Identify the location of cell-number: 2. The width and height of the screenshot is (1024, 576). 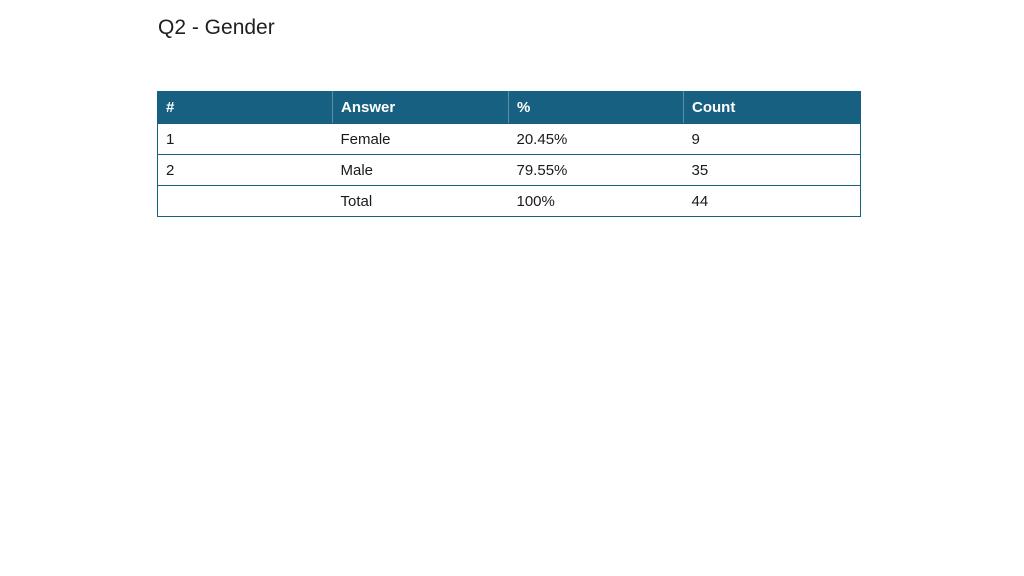
(245, 170).